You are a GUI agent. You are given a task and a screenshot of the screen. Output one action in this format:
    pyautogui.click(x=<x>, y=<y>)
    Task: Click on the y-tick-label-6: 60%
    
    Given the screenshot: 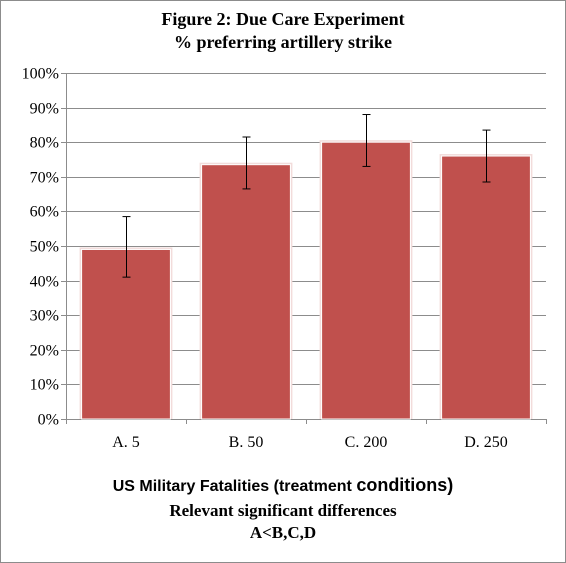 What is the action you would take?
    pyautogui.click(x=44, y=212)
    